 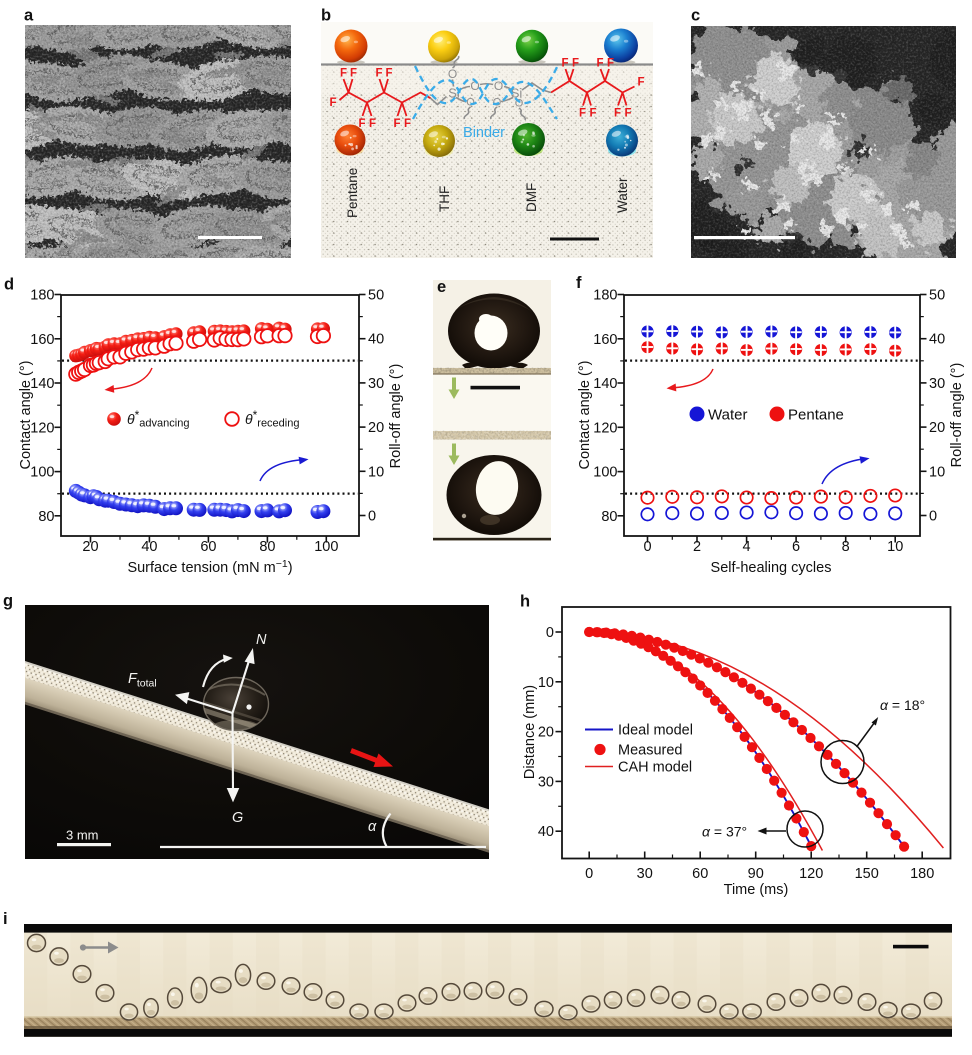 What do you see at coordinates (444, 199) in the screenshot?
I see `svg-text: THF` at bounding box center [444, 199].